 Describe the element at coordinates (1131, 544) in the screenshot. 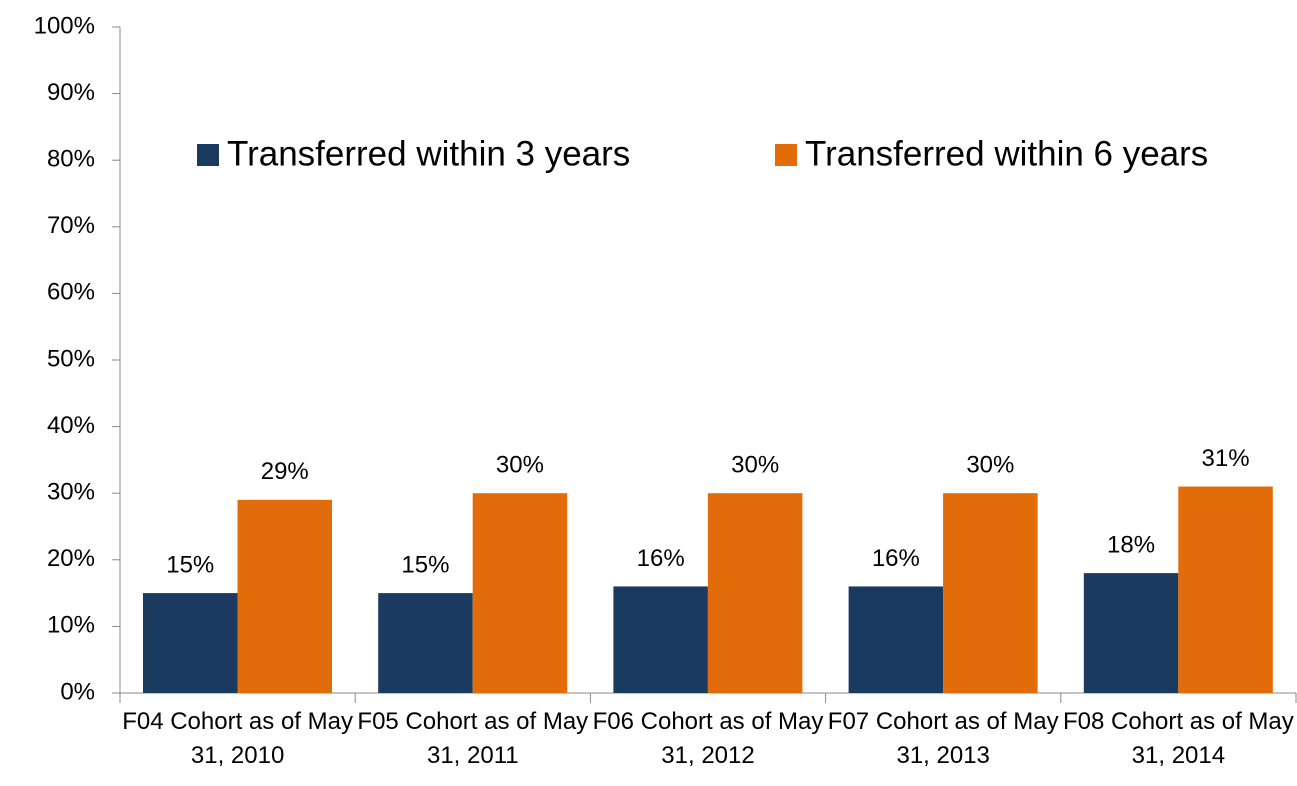

I see `data-label: 18%` at that location.